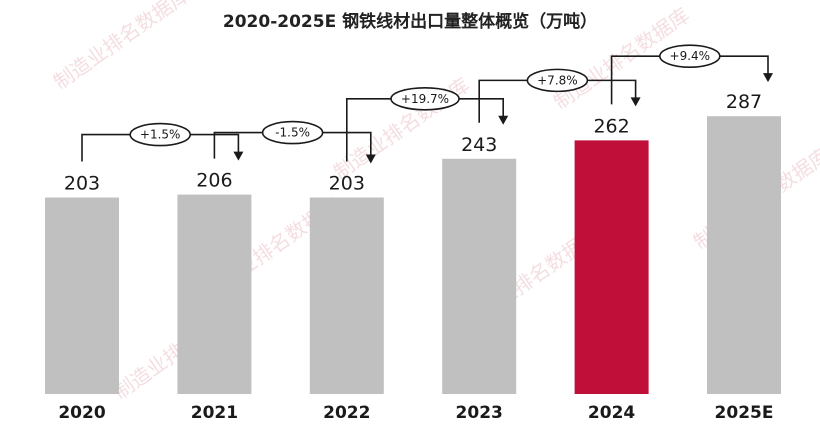  What do you see at coordinates (427, 124) in the screenshot?
I see `growth-annotation: +19.7%` at bounding box center [427, 124].